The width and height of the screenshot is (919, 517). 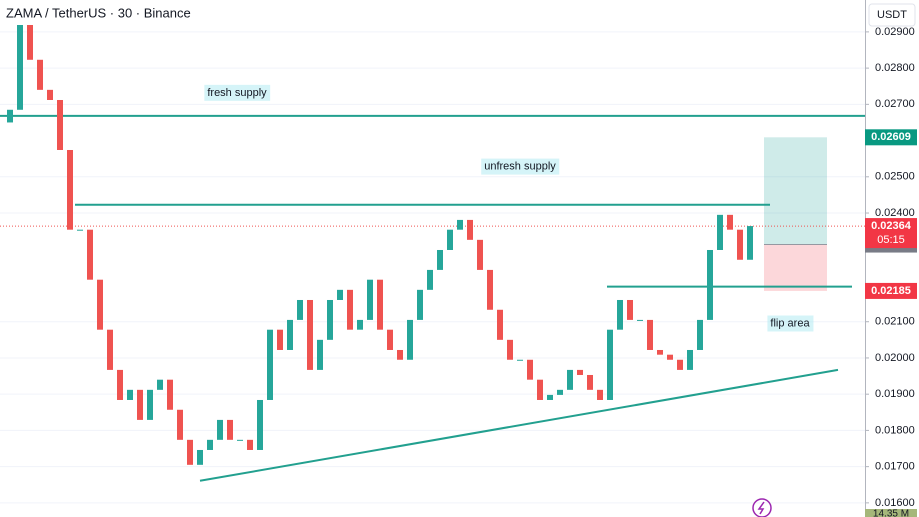 I want to click on volume-tag: 14.35 M, so click(x=891, y=513).